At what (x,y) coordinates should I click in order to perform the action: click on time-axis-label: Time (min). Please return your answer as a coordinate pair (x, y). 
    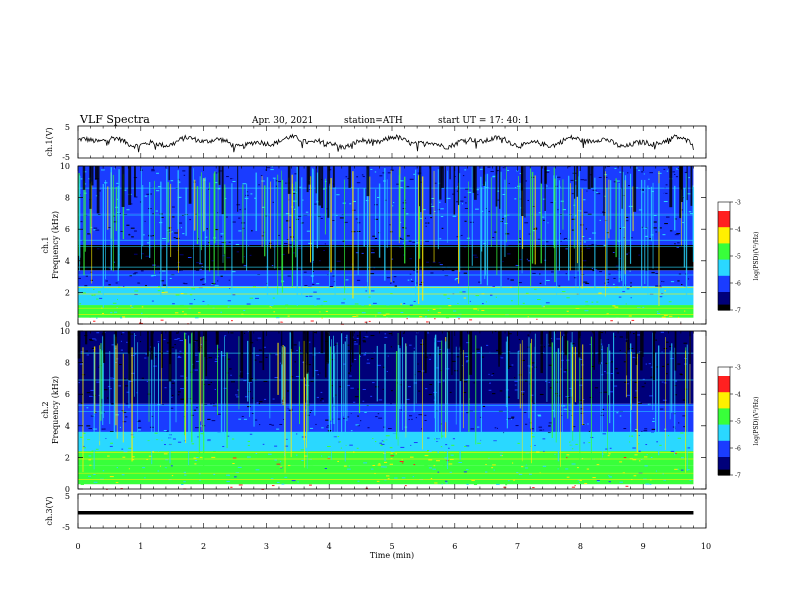
    Looking at the image, I should click on (392, 555).